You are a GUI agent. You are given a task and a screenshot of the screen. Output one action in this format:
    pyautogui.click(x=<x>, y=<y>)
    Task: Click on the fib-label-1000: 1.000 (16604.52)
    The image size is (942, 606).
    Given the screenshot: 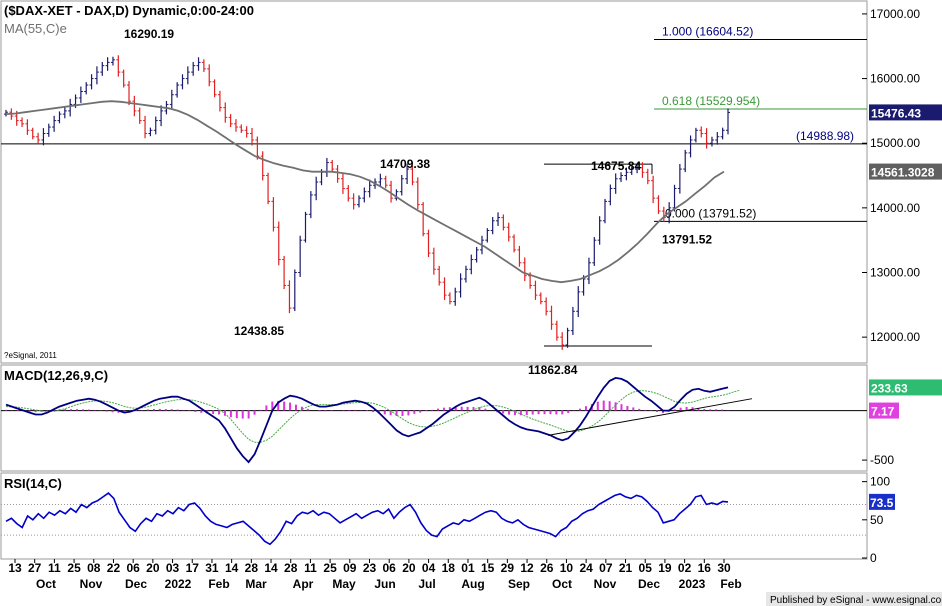 What is the action you would take?
    pyautogui.click(x=707, y=31)
    